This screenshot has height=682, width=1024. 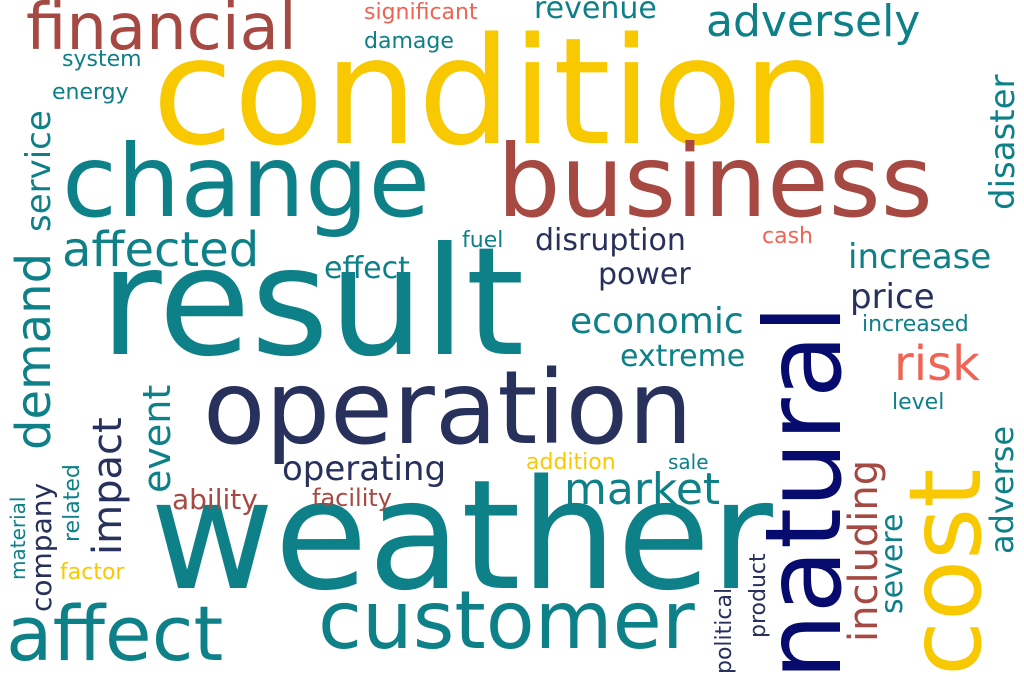 What do you see at coordinates (115, 633) in the screenshot?
I see `word-affect: affect` at bounding box center [115, 633].